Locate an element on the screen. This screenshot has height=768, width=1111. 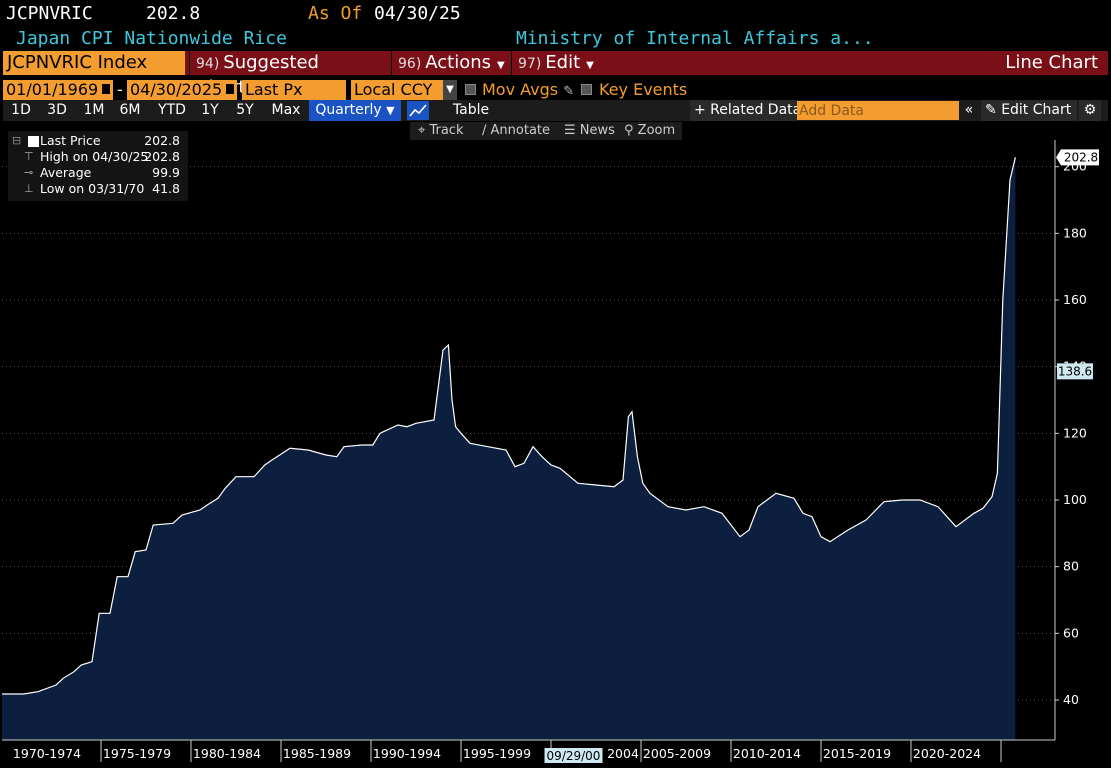
last-value-tag: 202.8 is located at coordinates (1081, 157).